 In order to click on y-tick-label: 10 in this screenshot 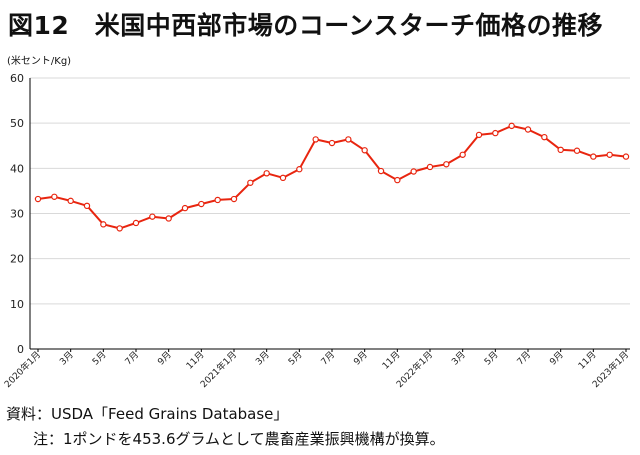, I will do `click(17, 304)`.